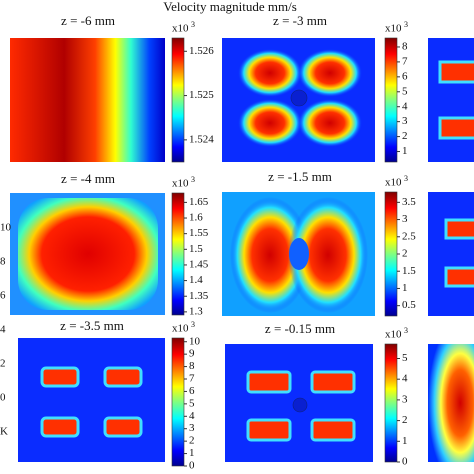 The width and height of the screenshot is (474, 474). I want to click on heatmap-partial, so click(451, 250).